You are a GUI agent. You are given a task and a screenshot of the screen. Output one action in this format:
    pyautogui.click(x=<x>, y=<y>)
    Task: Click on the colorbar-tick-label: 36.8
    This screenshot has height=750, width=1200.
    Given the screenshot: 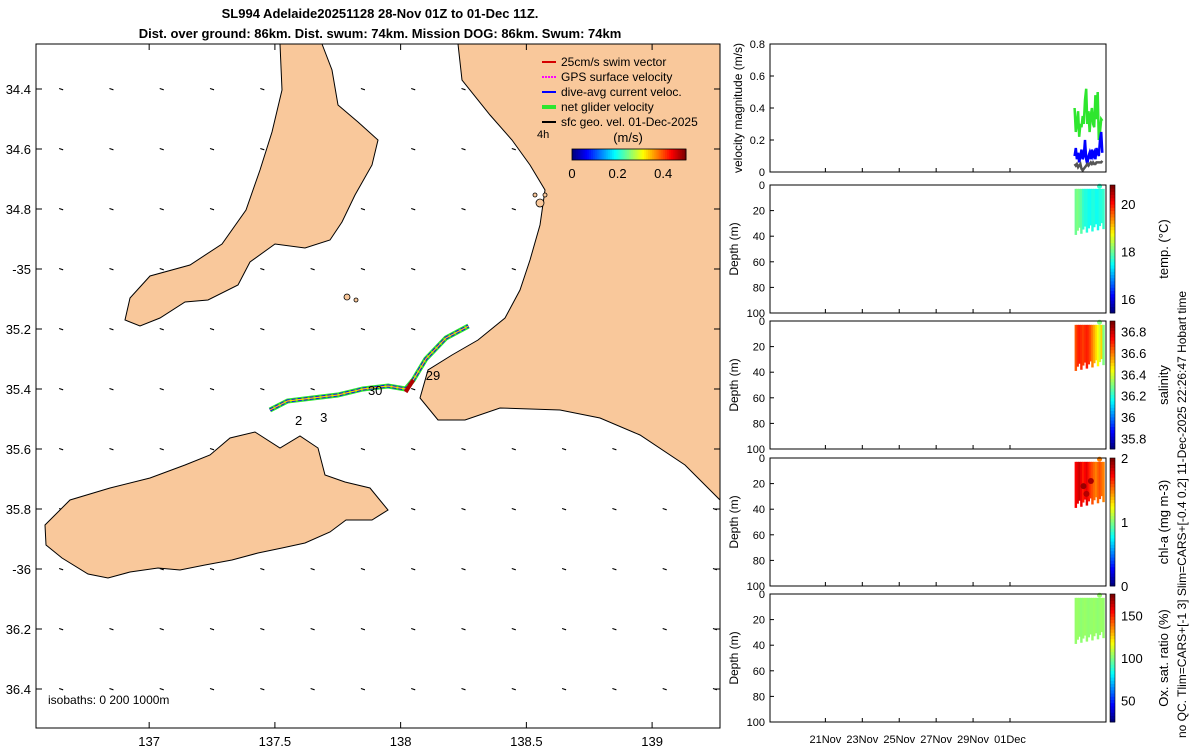 What is the action you would take?
    pyautogui.click(x=1133, y=332)
    